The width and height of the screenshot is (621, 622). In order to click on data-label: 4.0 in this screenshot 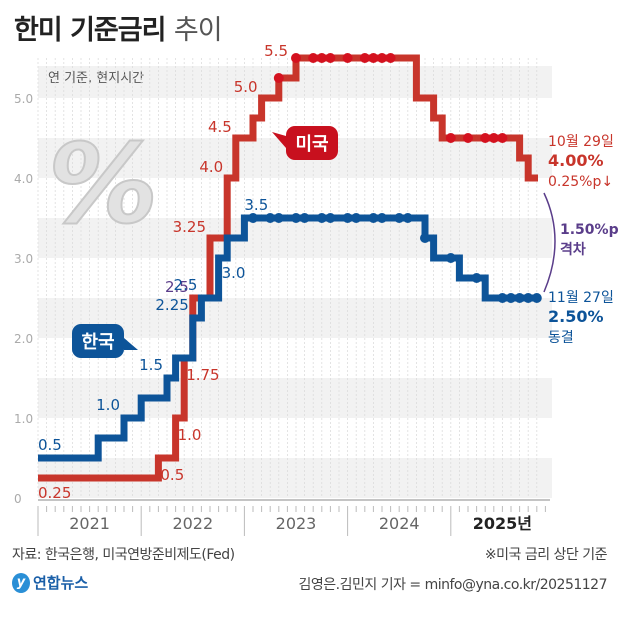, I will do `click(211, 167)`.